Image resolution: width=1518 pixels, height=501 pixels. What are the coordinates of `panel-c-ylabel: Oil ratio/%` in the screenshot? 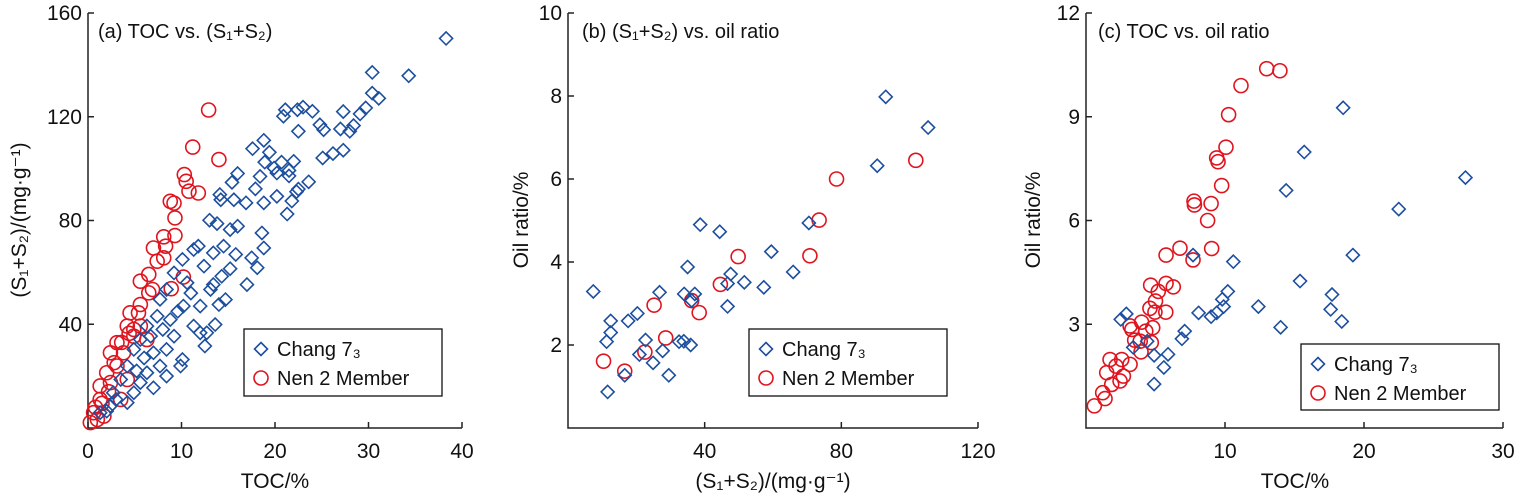 It's located at (1033, 220).